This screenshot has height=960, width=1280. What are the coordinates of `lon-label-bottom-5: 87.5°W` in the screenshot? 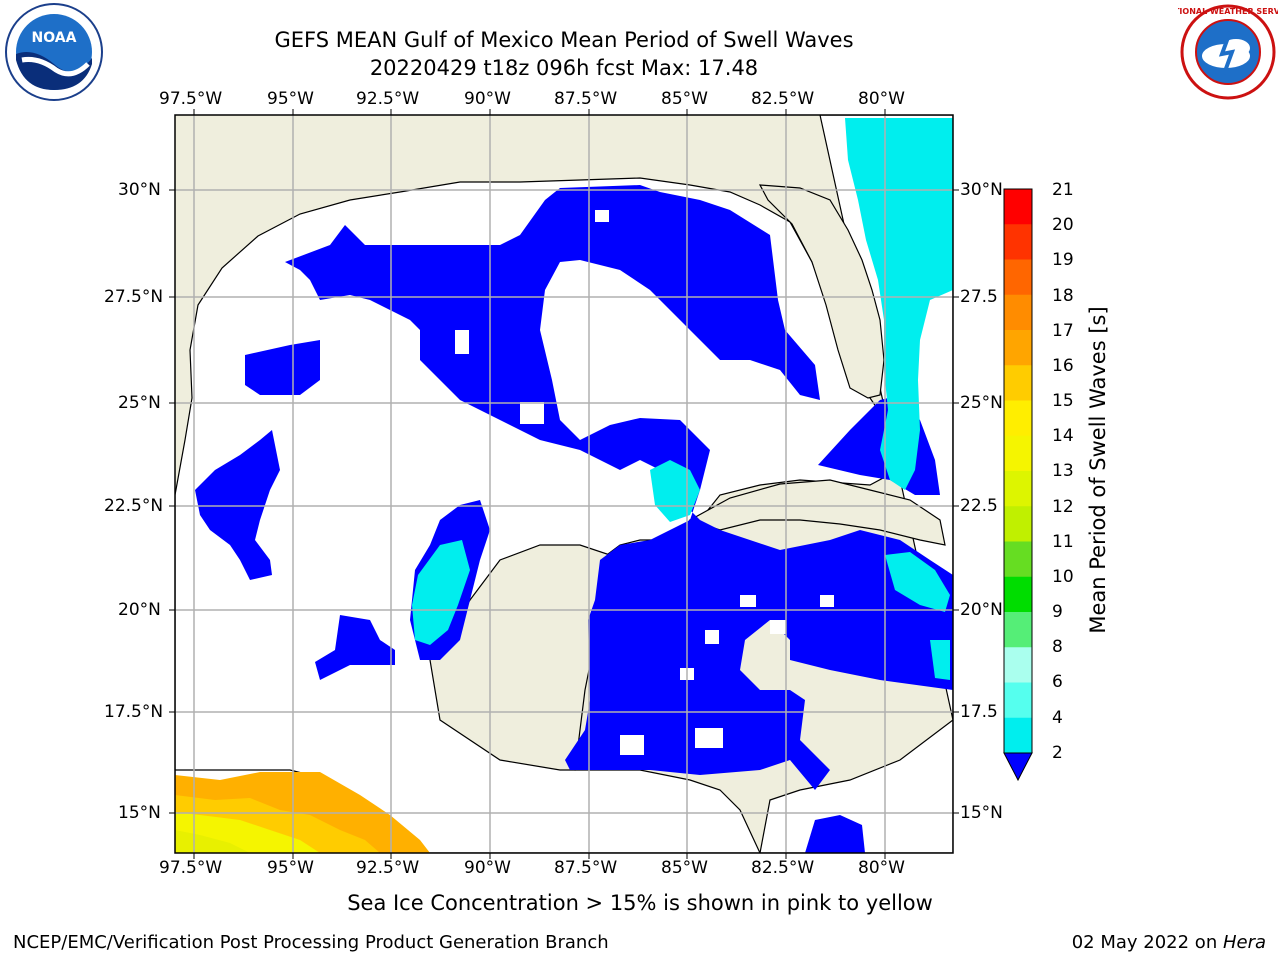 It's located at (586, 868).